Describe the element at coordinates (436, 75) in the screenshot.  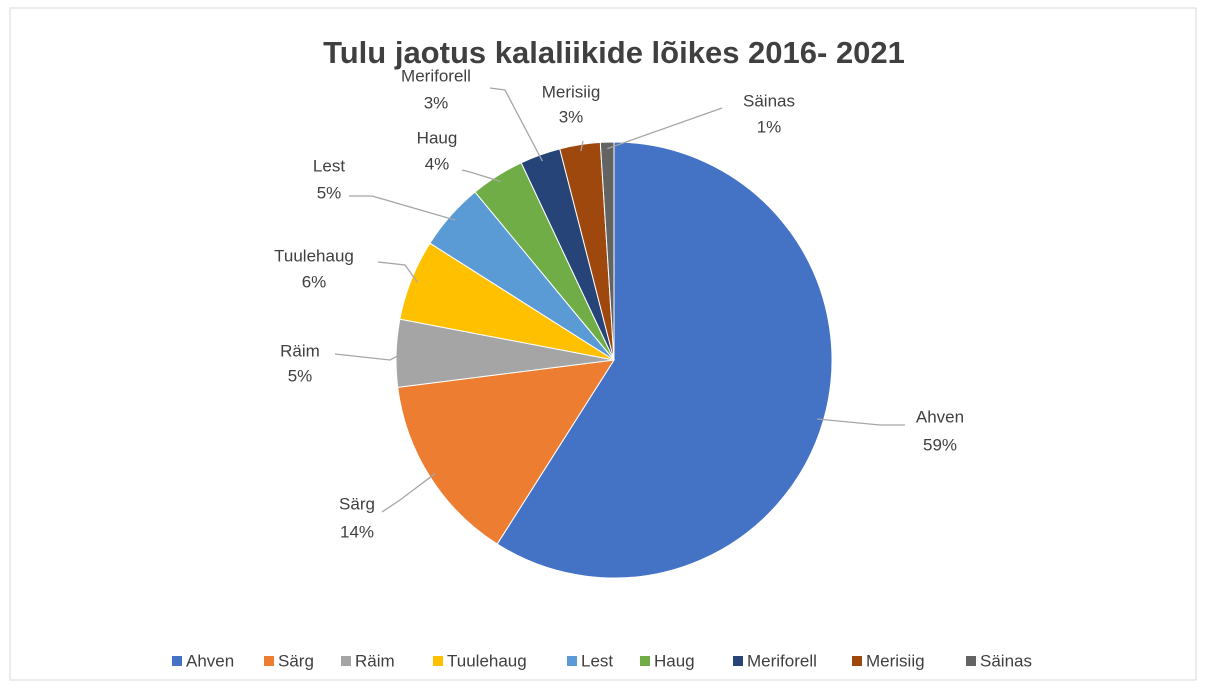
I see `data-label-name: Meriforell` at that location.